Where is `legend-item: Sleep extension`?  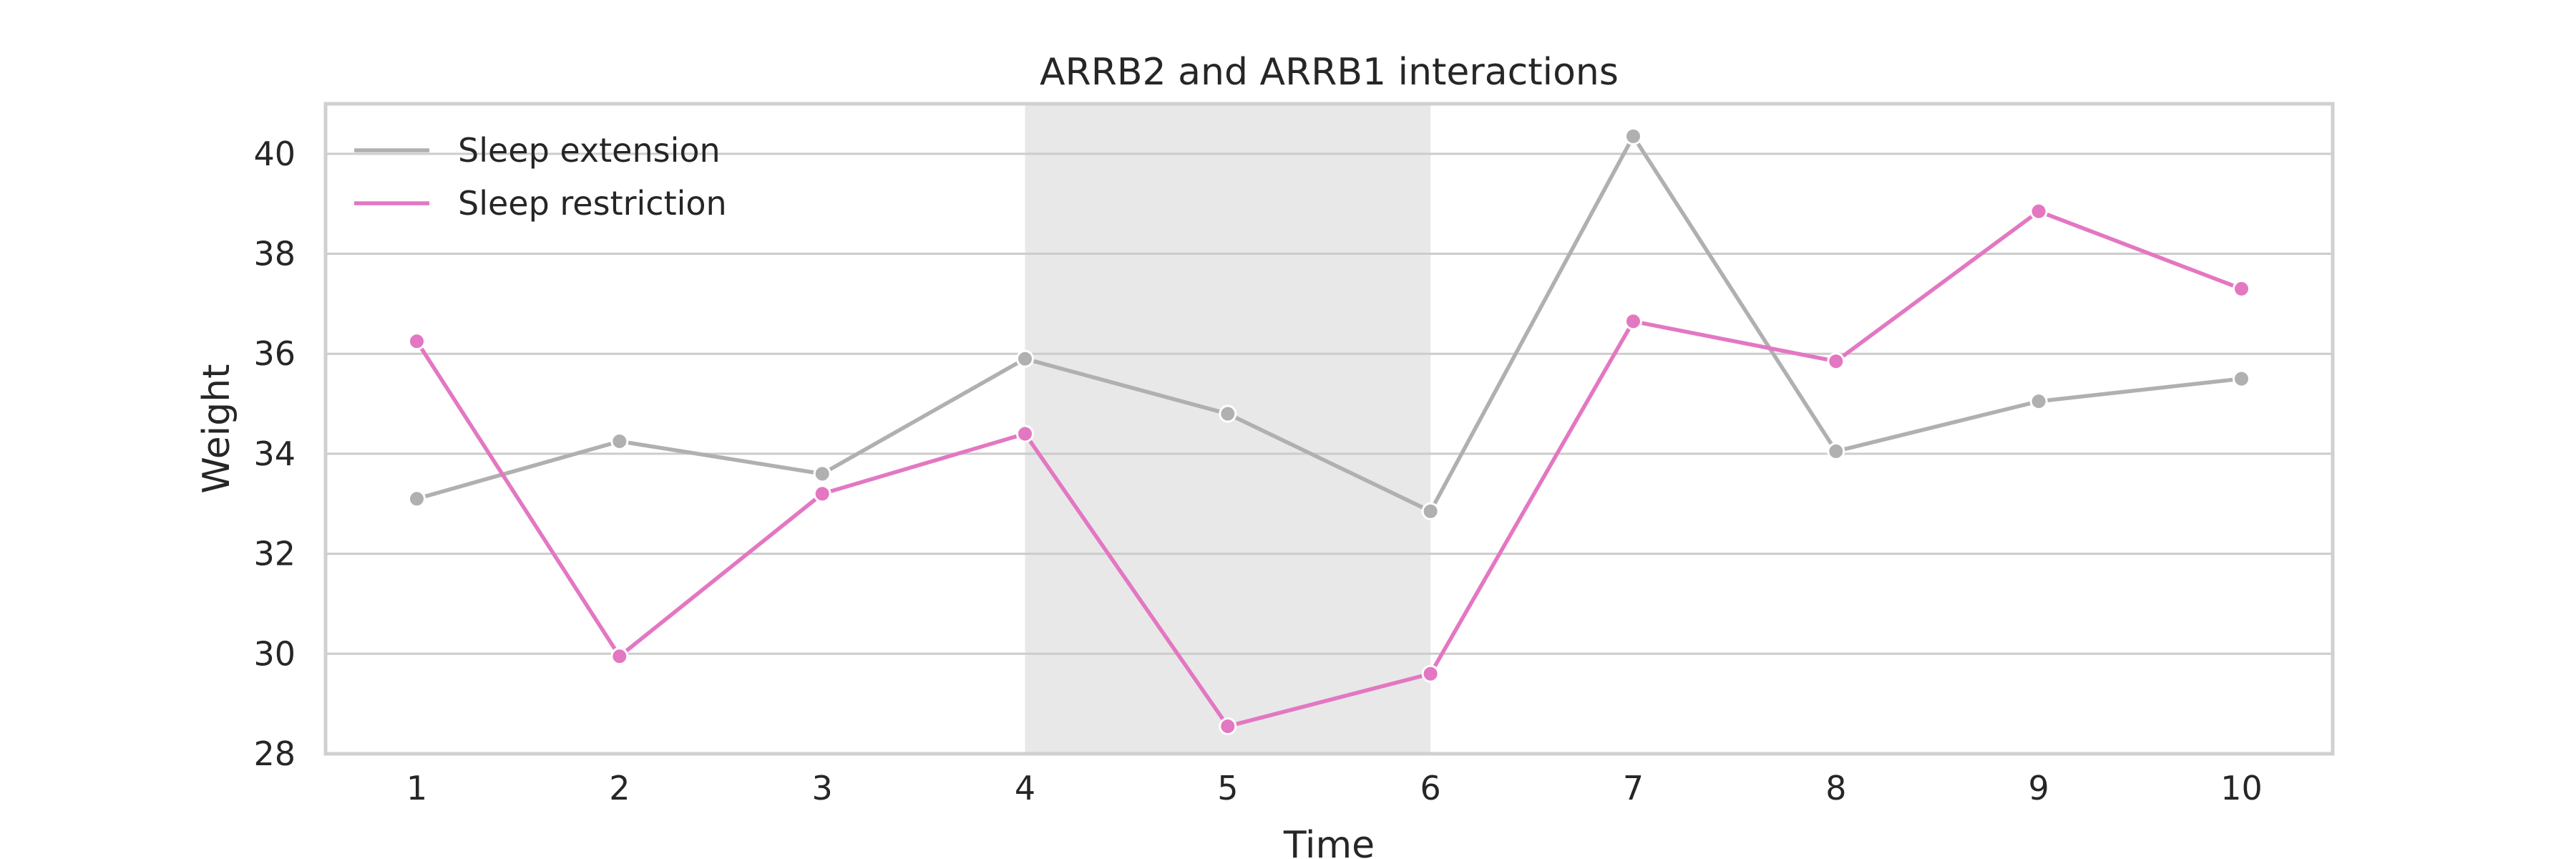 legend-item: Sleep extension is located at coordinates (537, 150).